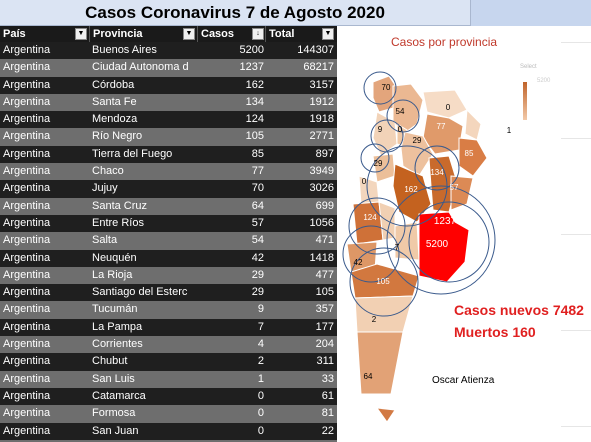  What do you see at coordinates (260, 309) in the screenshot?
I see `cell-casos: 9` at bounding box center [260, 309].